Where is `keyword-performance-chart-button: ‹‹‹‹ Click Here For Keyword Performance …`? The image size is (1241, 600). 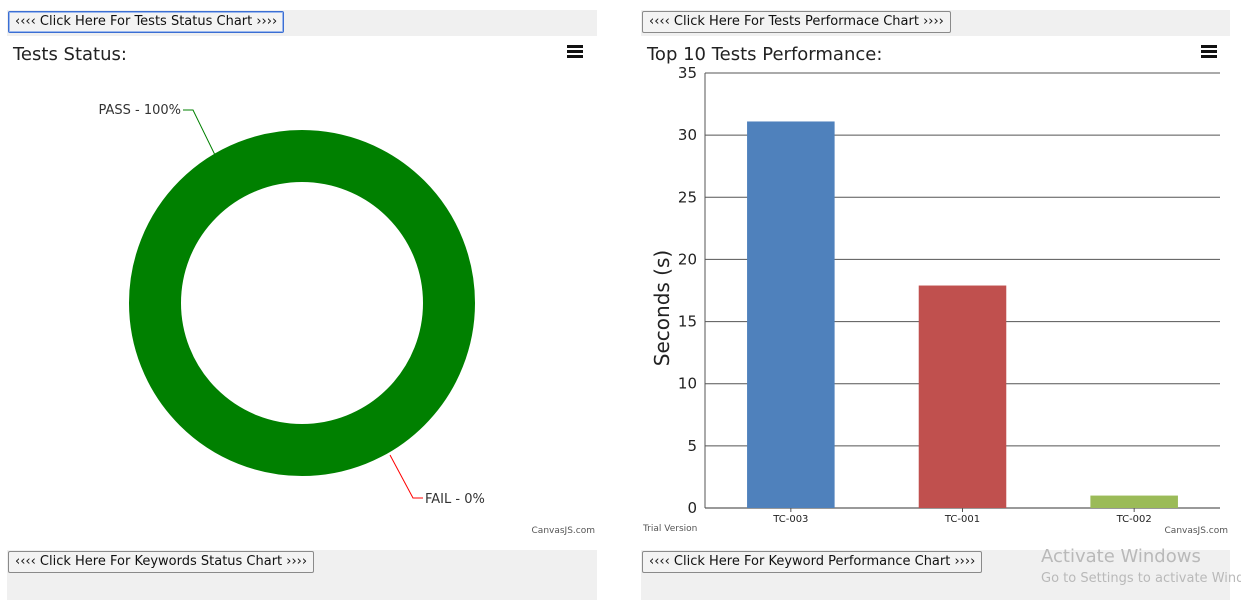
keyword-performance-chart-button: ‹‹‹‹ Click Here For Keyword Performance … is located at coordinates (812, 562).